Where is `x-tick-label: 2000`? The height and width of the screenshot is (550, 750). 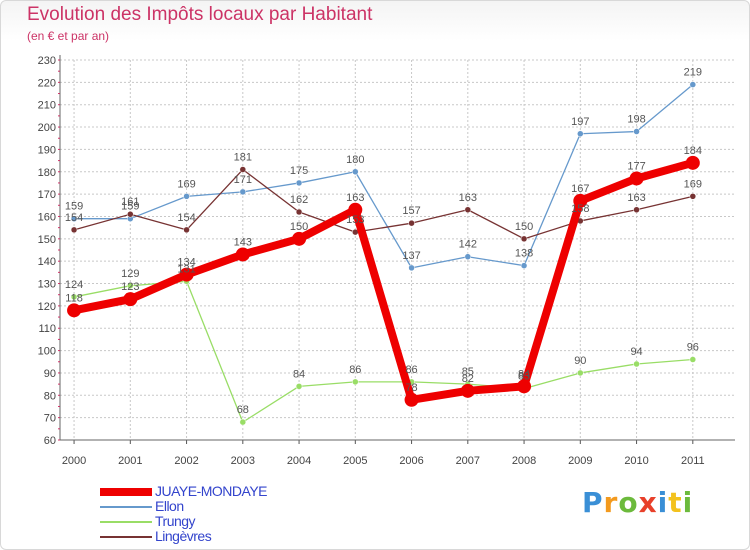
x-tick-label: 2000 is located at coordinates (74, 461).